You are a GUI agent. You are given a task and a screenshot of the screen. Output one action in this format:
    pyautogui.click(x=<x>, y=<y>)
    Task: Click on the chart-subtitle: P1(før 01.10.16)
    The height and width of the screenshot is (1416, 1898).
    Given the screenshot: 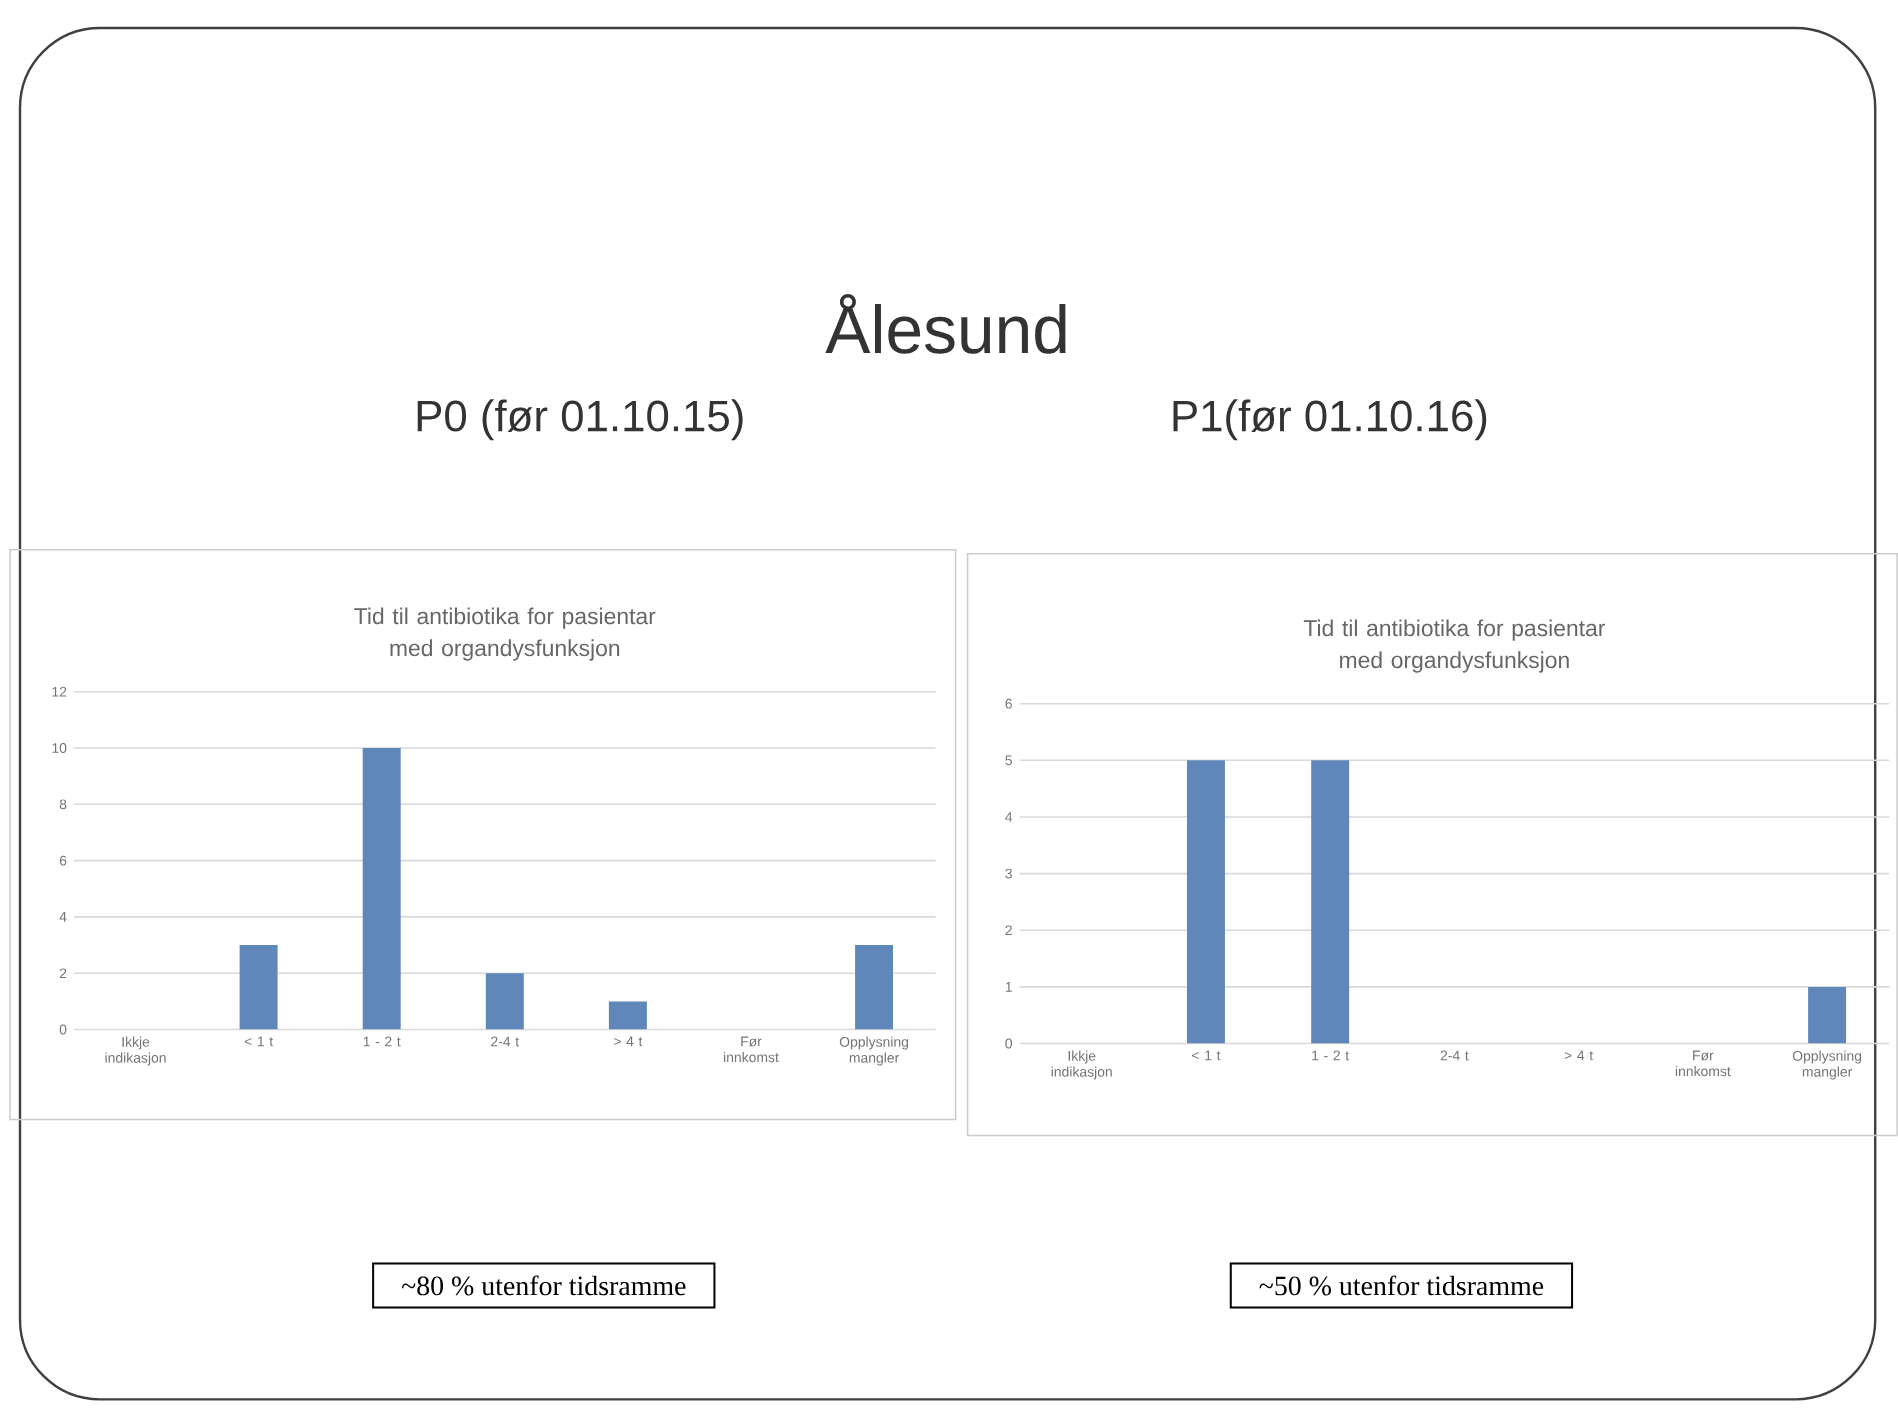 What is the action you would take?
    pyautogui.click(x=1330, y=420)
    